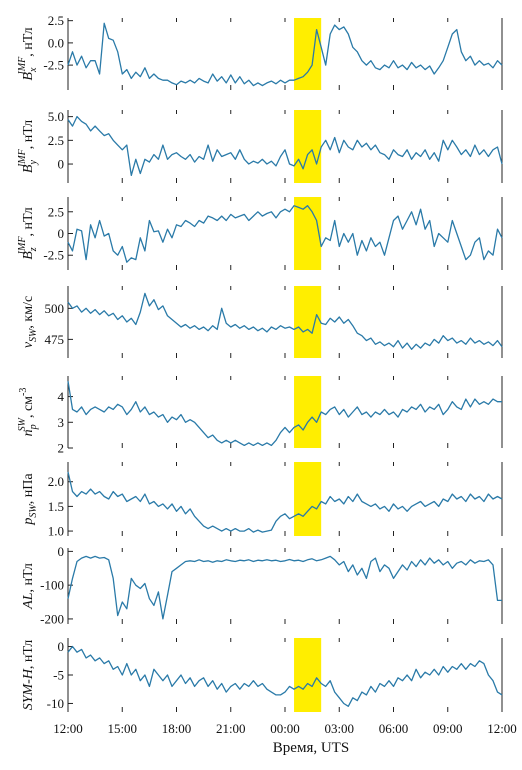  Describe the element at coordinates (311, 748) in the screenshot. I see `x-axis-title: Время, UTS` at that location.